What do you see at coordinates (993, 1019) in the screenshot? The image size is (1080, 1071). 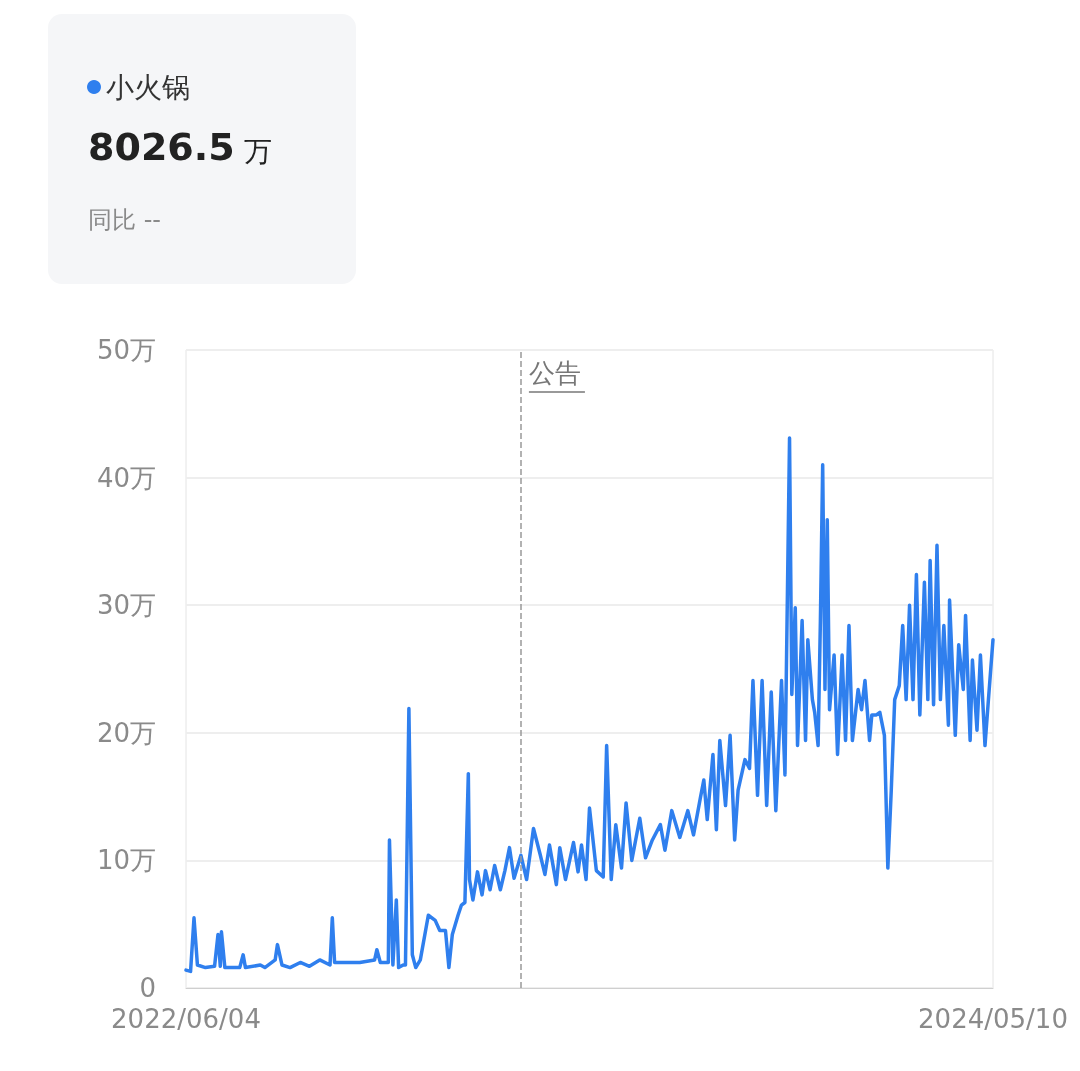 I see `x-tick-label: 2024/05/10` at bounding box center [993, 1019].